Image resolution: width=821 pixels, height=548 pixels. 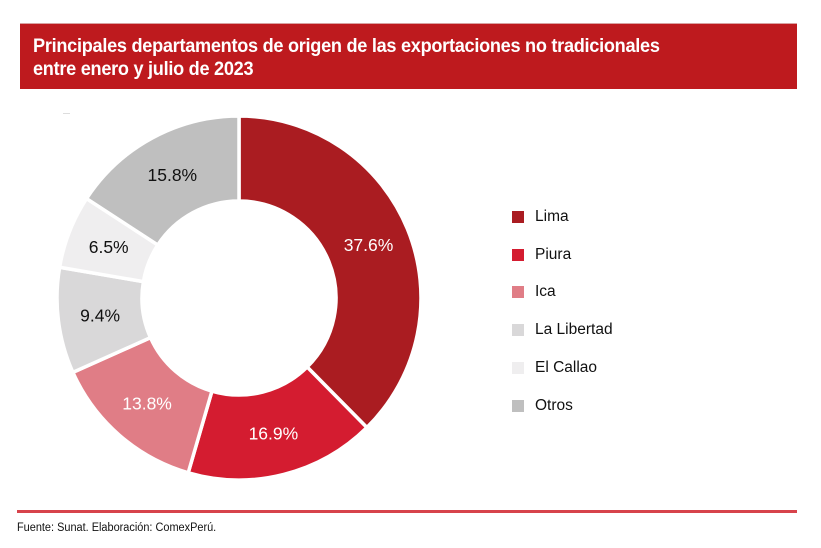 I want to click on legend-label: Otros, so click(x=554, y=405).